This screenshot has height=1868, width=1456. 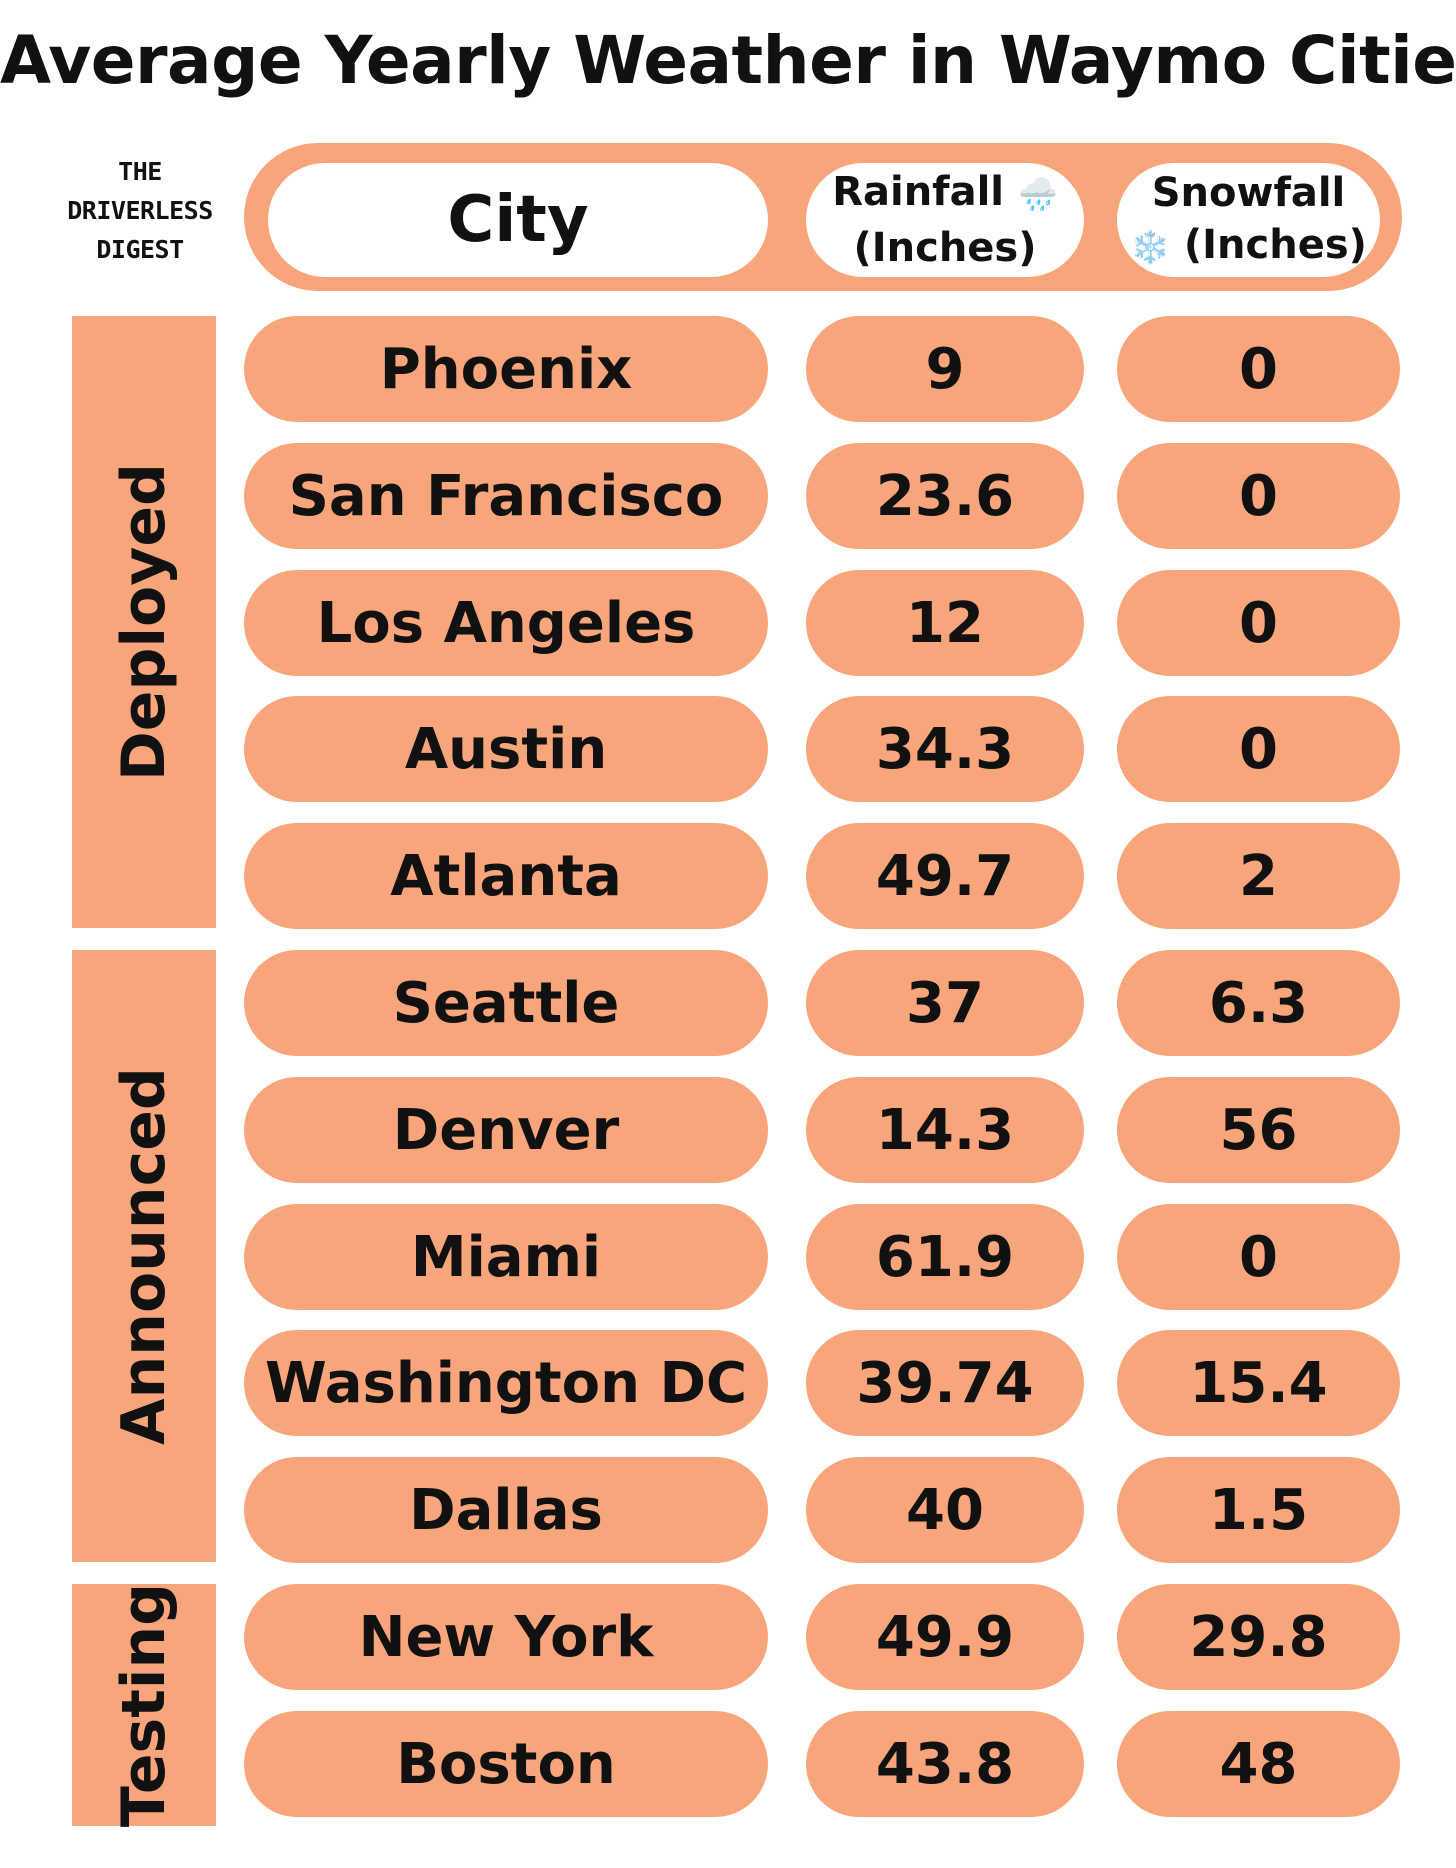 What do you see at coordinates (506, 369) in the screenshot?
I see `city-cell: Phoenix` at bounding box center [506, 369].